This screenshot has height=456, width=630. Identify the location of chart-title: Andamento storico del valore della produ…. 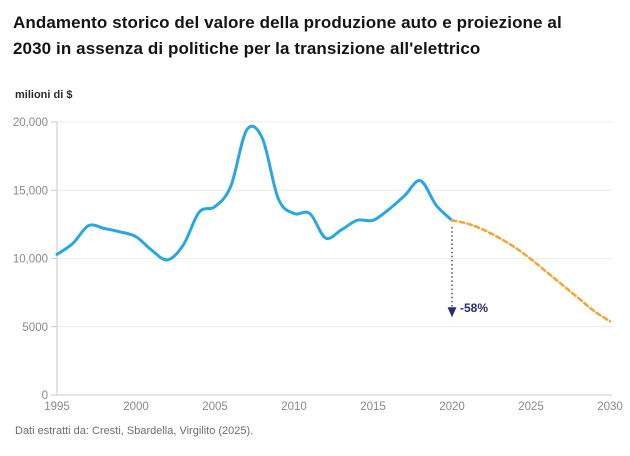
(287, 35).